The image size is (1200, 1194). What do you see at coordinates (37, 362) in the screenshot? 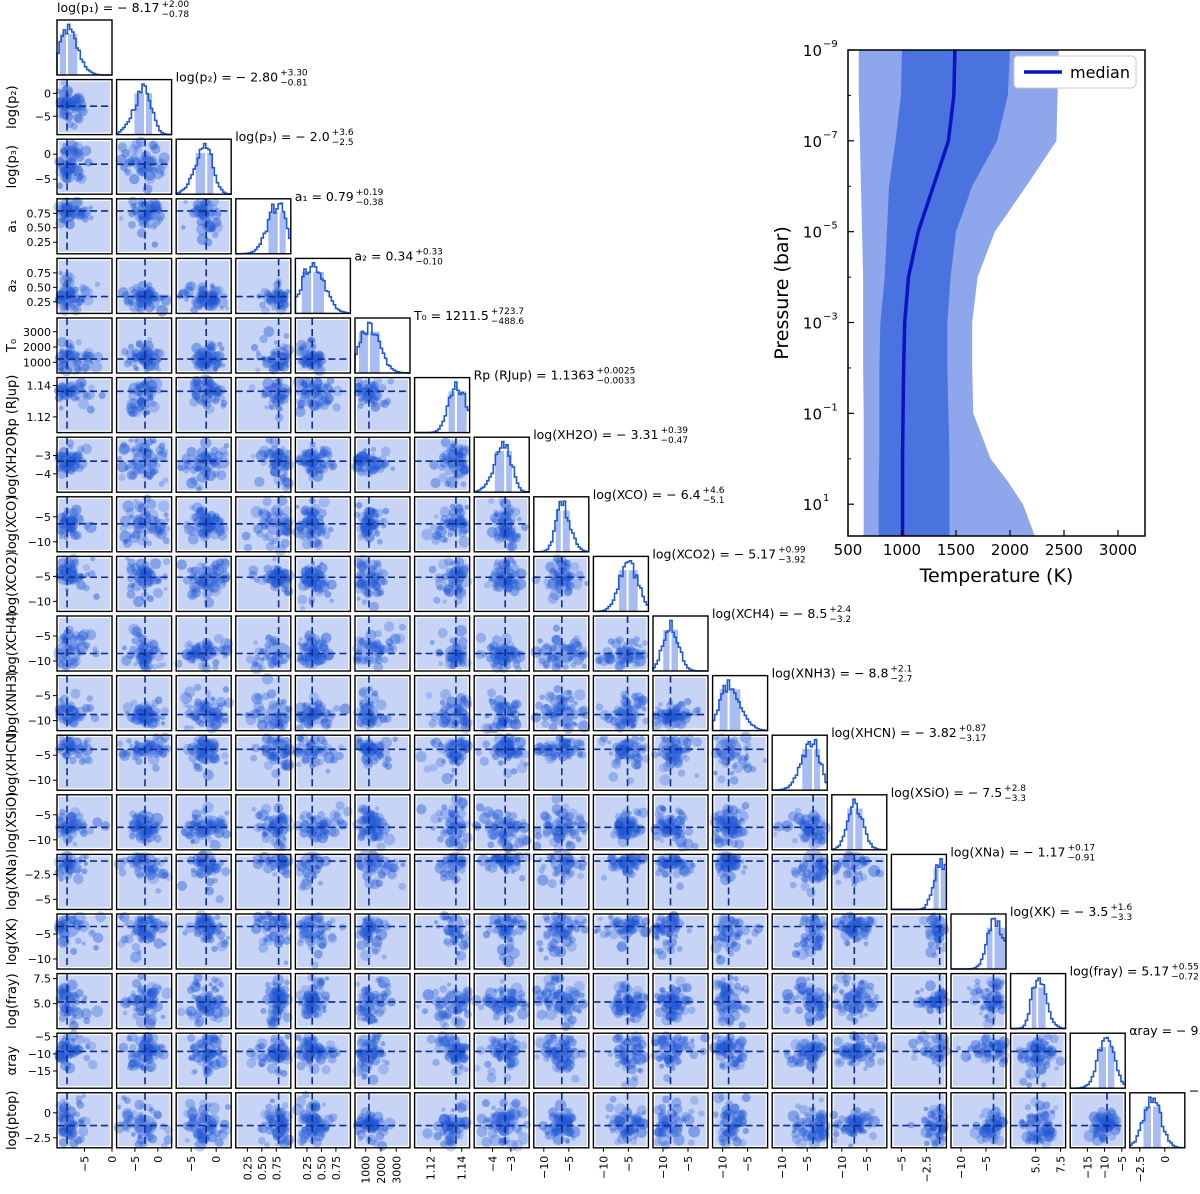
I see `y-tick-label: 1000` at bounding box center [37, 362].